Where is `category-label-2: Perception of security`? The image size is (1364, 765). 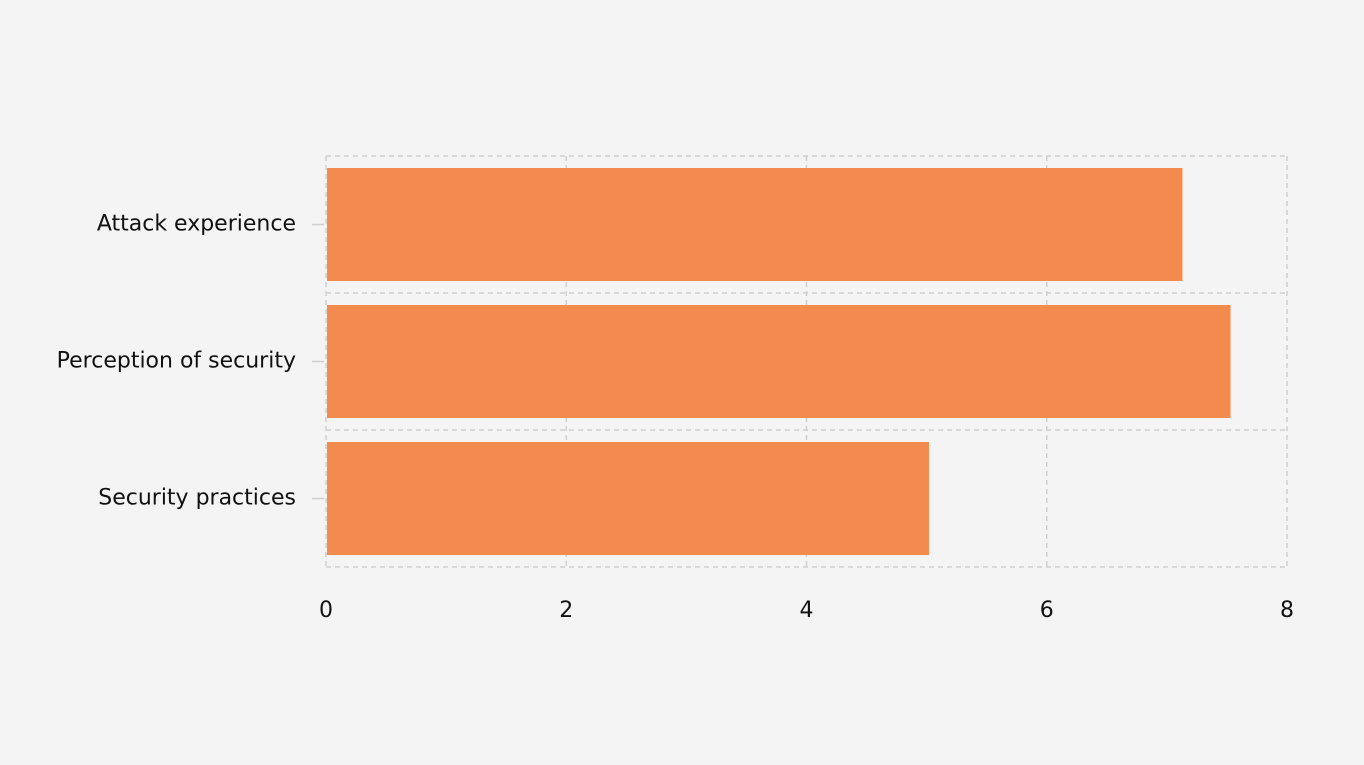 category-label-2: Perception of security is located at coordinates (176, 361).